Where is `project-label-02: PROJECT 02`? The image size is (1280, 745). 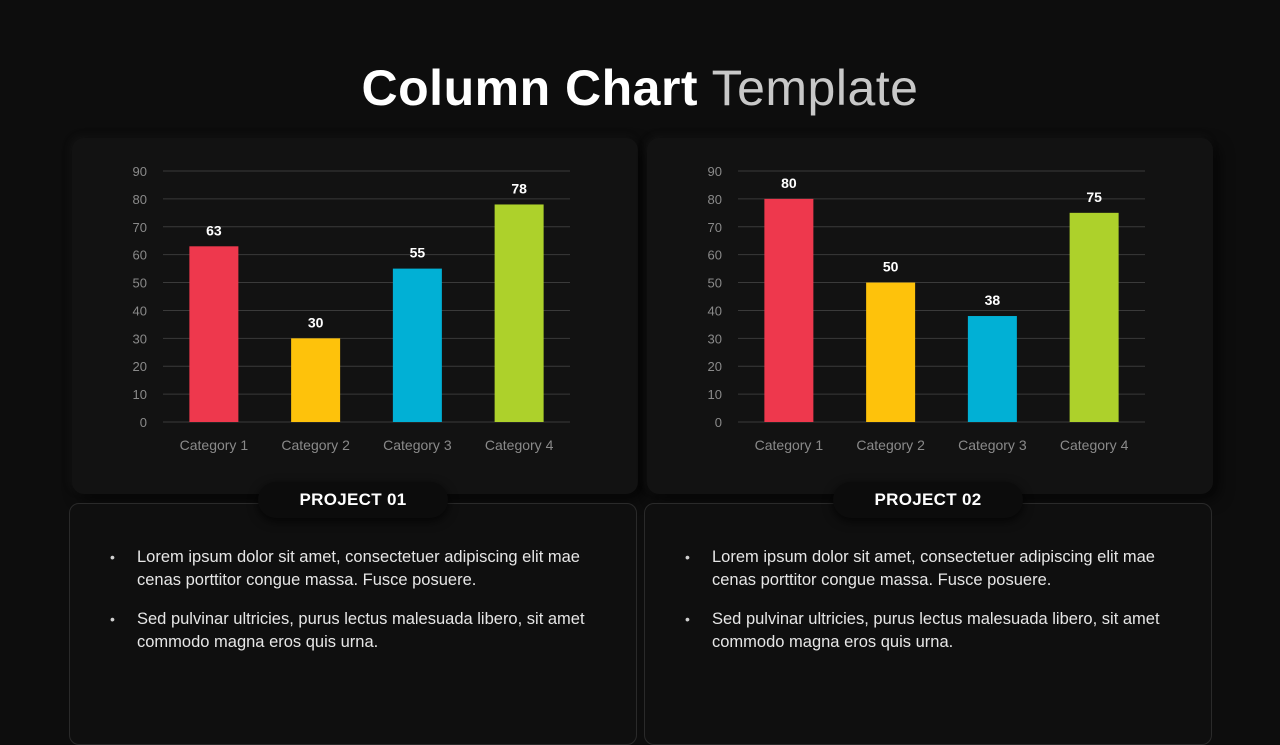
project-label-02: PROJECT 02 is located at coordinates (928, 500).